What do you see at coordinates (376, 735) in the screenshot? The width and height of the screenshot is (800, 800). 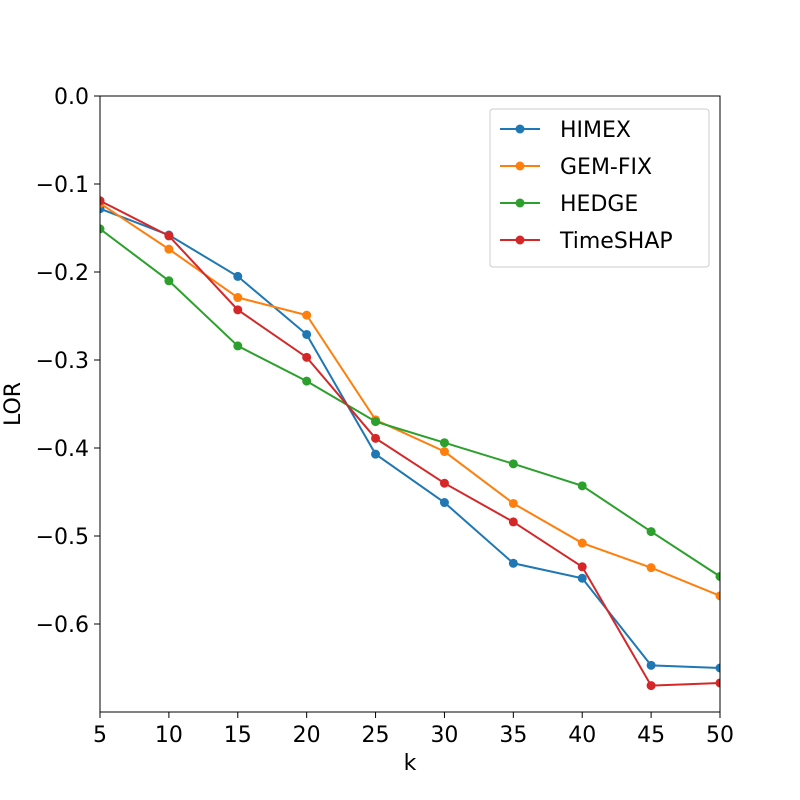 I see `x-tick-label: 25` at bounding box center [376, 735].